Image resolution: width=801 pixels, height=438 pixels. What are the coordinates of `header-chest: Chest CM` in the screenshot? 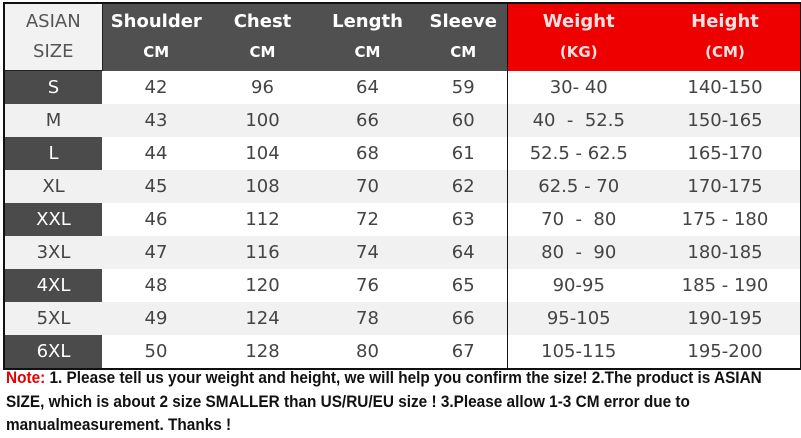 It's located at (262, 37).